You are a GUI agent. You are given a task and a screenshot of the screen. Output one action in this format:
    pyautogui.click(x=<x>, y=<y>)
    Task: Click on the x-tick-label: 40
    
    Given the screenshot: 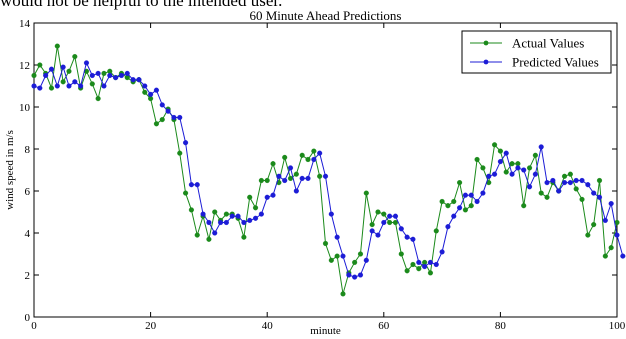 What is the action you would take?
    pyautogui.click(x=268, y=326)
    